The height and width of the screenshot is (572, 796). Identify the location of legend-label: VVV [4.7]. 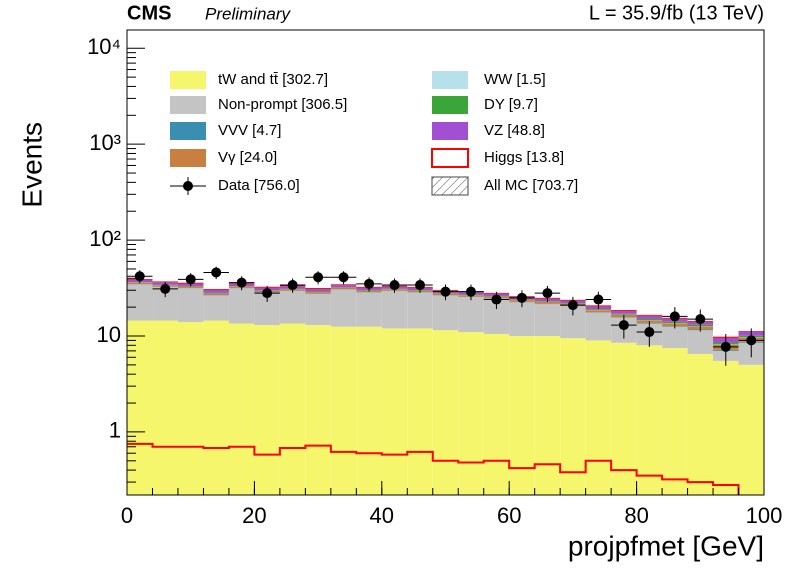
(249, 130).